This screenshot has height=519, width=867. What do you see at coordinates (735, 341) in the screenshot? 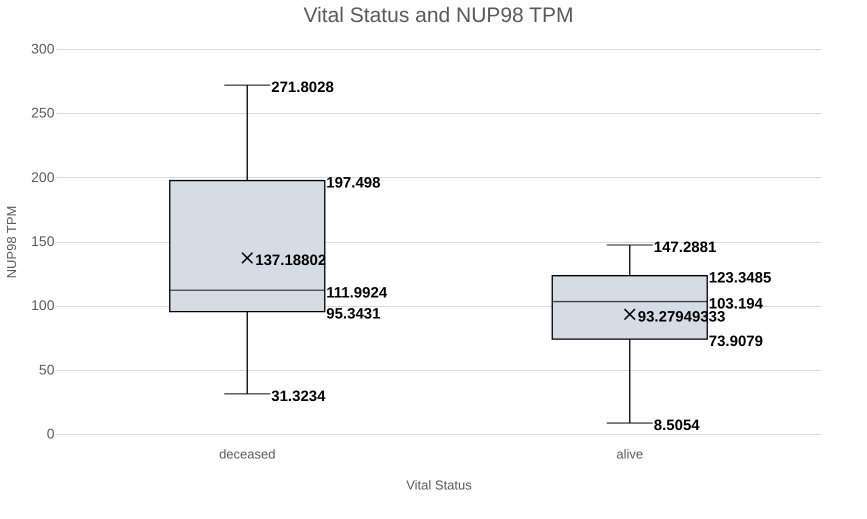
I see `annotation: 73.9079` at bounding box center [735, 341].